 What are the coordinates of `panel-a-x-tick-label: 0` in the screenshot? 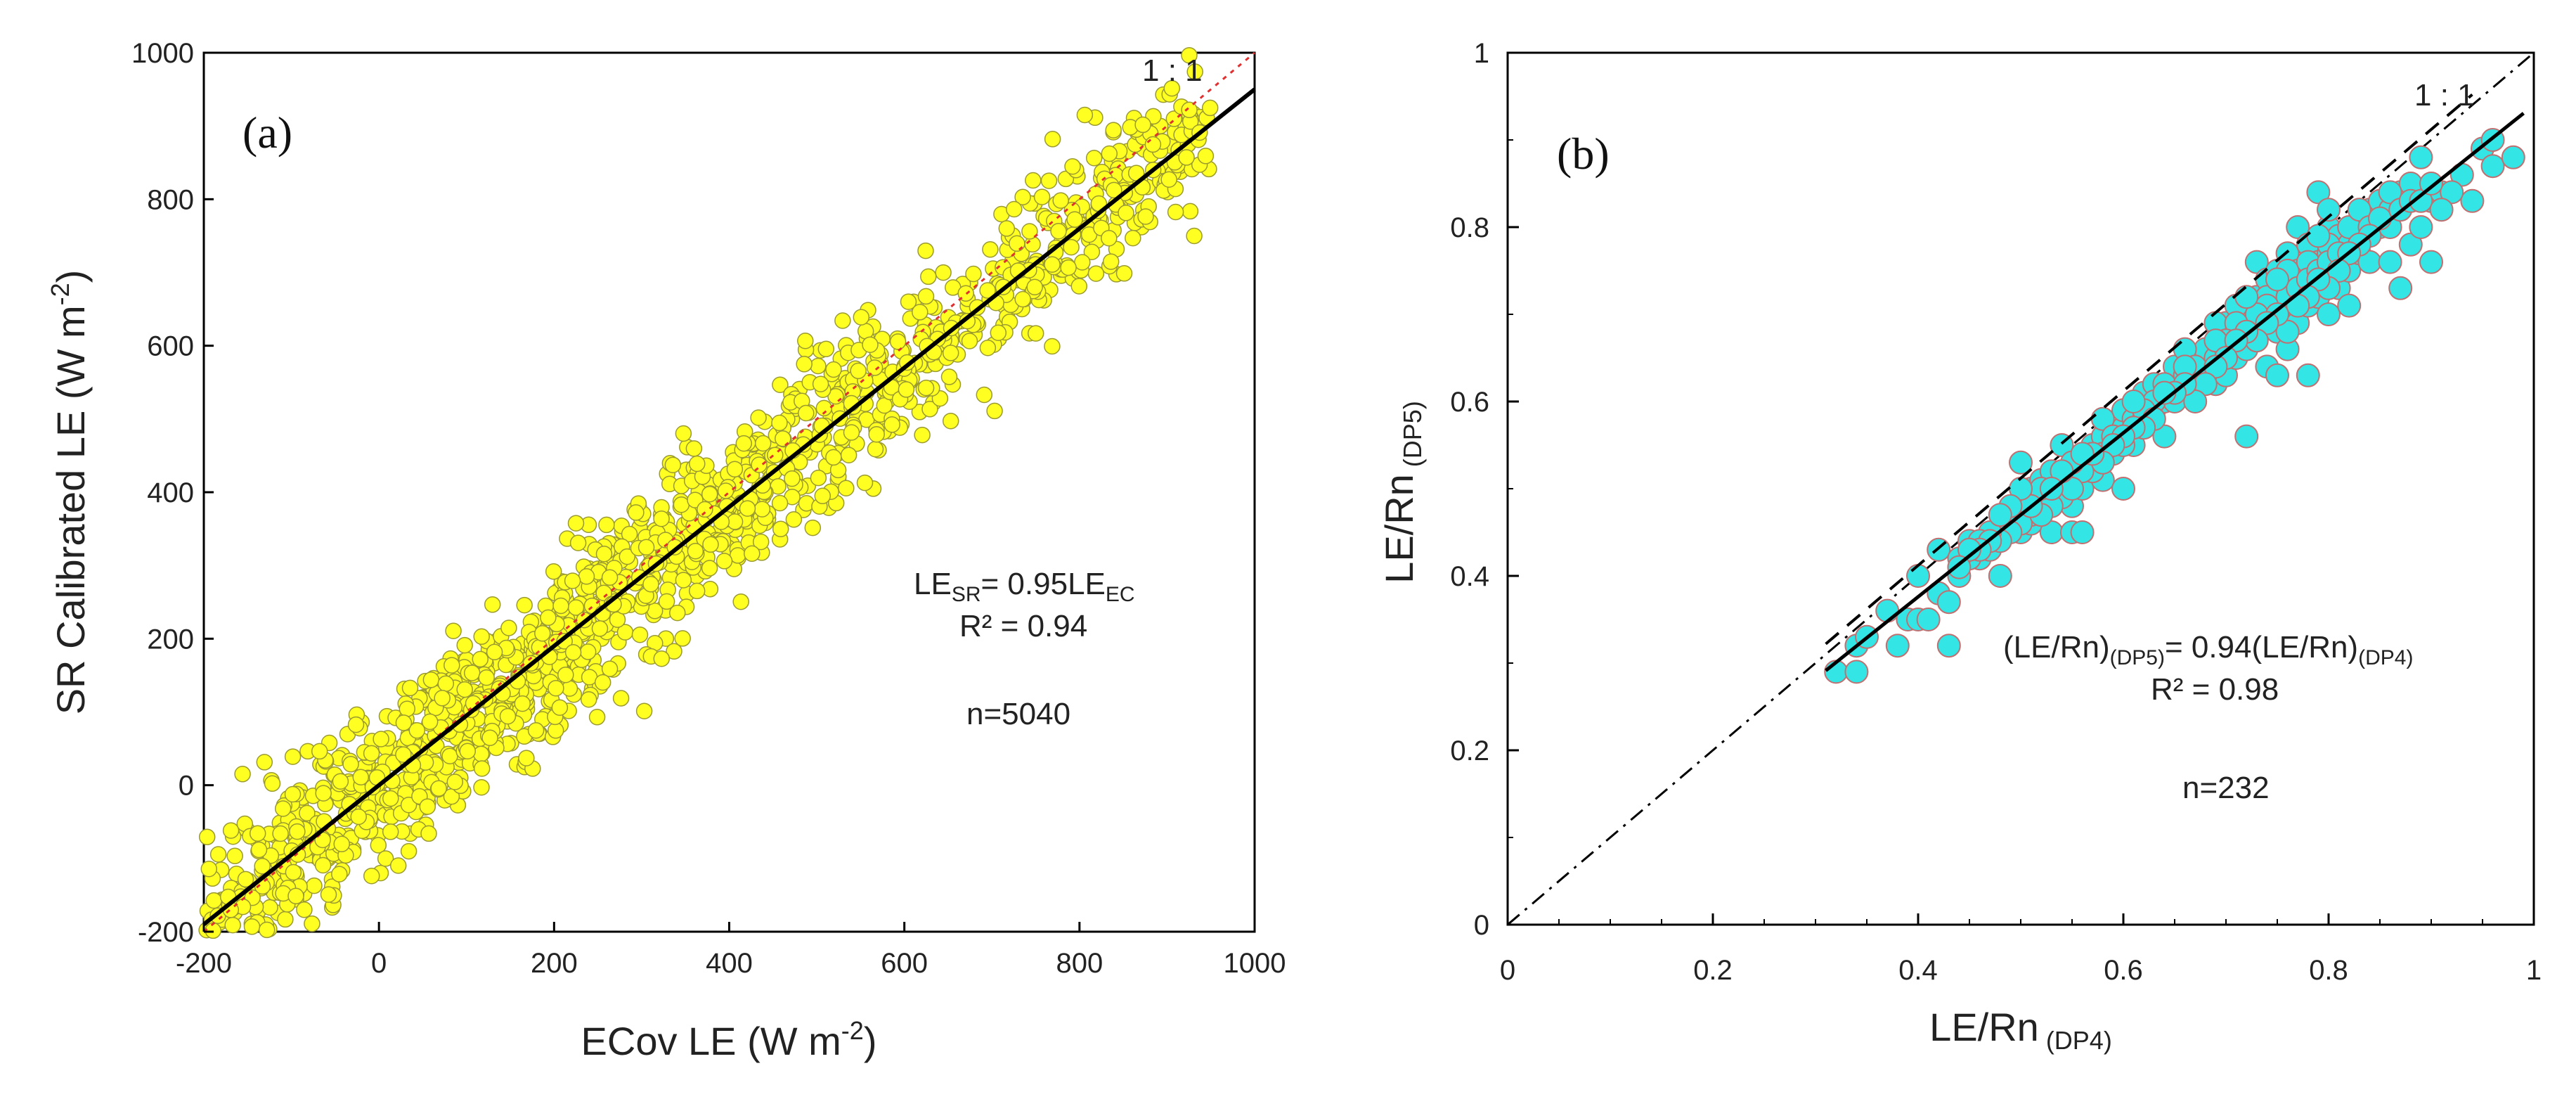 It's located at (379, 963).